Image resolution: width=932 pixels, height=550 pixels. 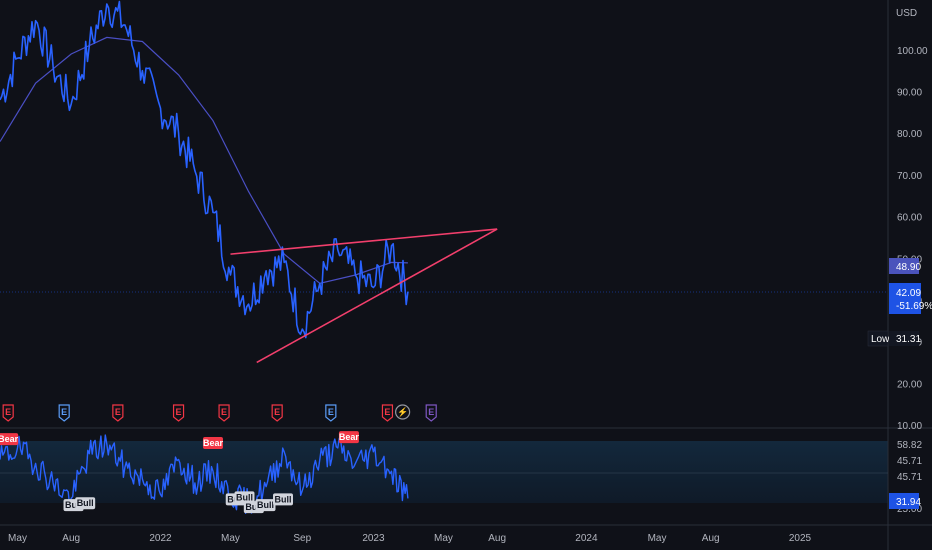 I want to click on upper-trendline, so click(x=364, y=241).